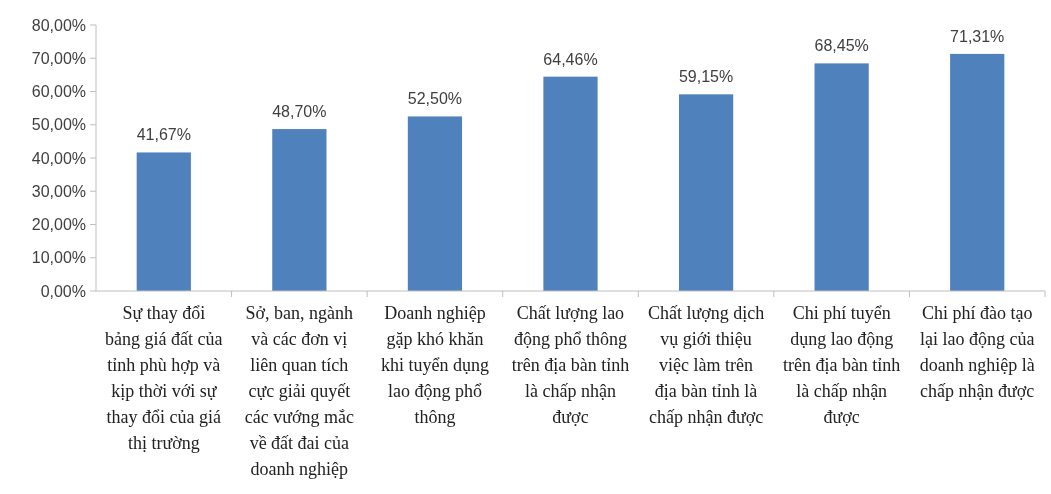 The width and height of the screenshot is (1051, 494). What do you see at coordinates (164, 378) in the screenshot?
I see `x-tick-label: Sự thay đổi bảng giá đất của tỉnh phù hợp và kịp thời với sự thay đổi của giá thị trường` at bounding box center [164, 378].